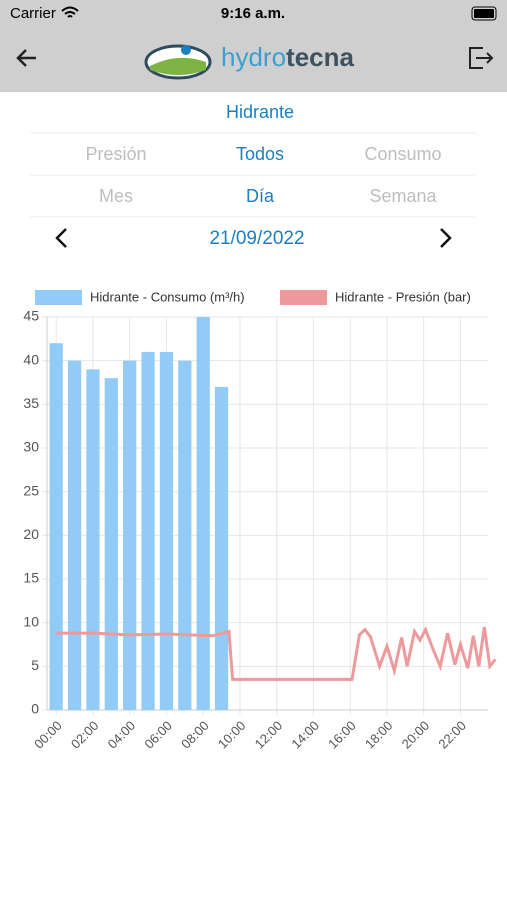 The image size is (507, 905). I want to click on next-date, so click(446, 238).